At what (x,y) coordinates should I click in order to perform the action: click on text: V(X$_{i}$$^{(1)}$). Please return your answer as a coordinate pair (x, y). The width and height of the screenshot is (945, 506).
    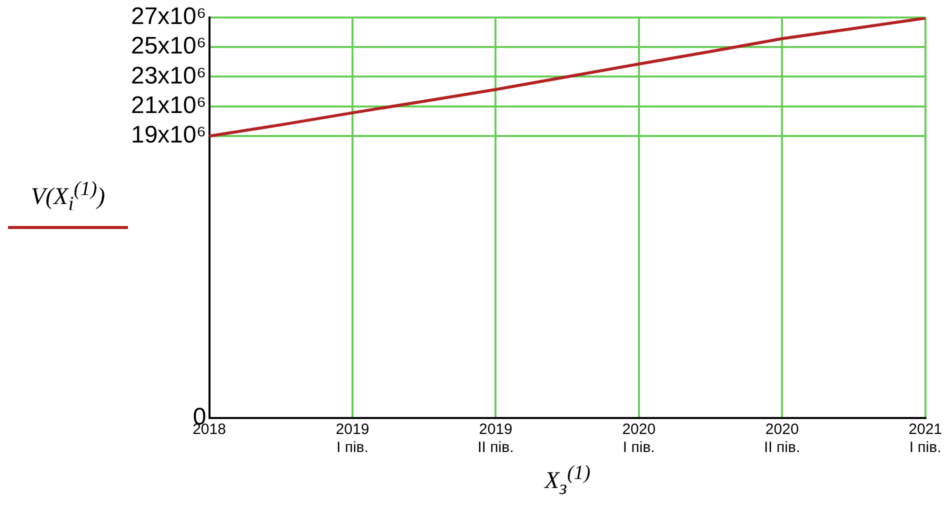
    Looking at the image, I should click on (68, 196).